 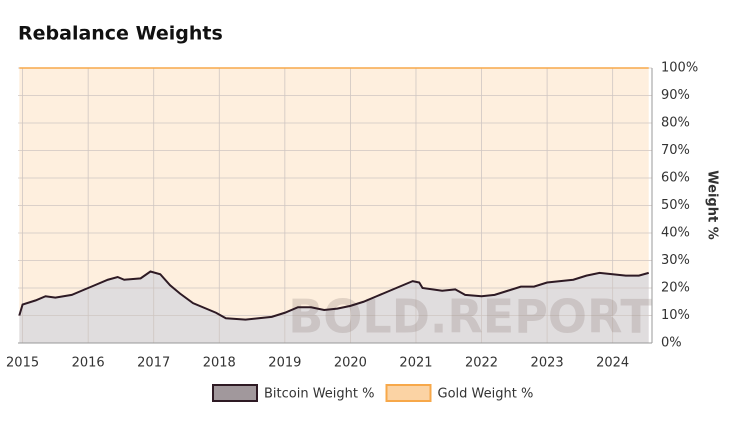 I want to click on x-tick-label: 2018, so click(x=219, y=363).